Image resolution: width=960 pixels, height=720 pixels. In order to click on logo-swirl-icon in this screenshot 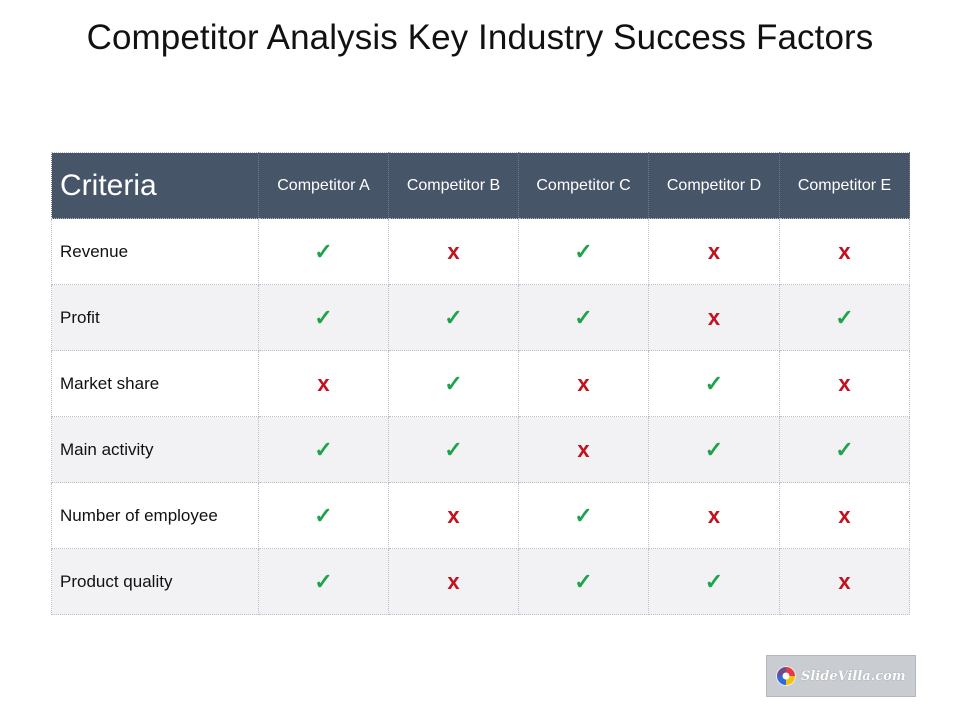, I will do `click(786, 676)`.